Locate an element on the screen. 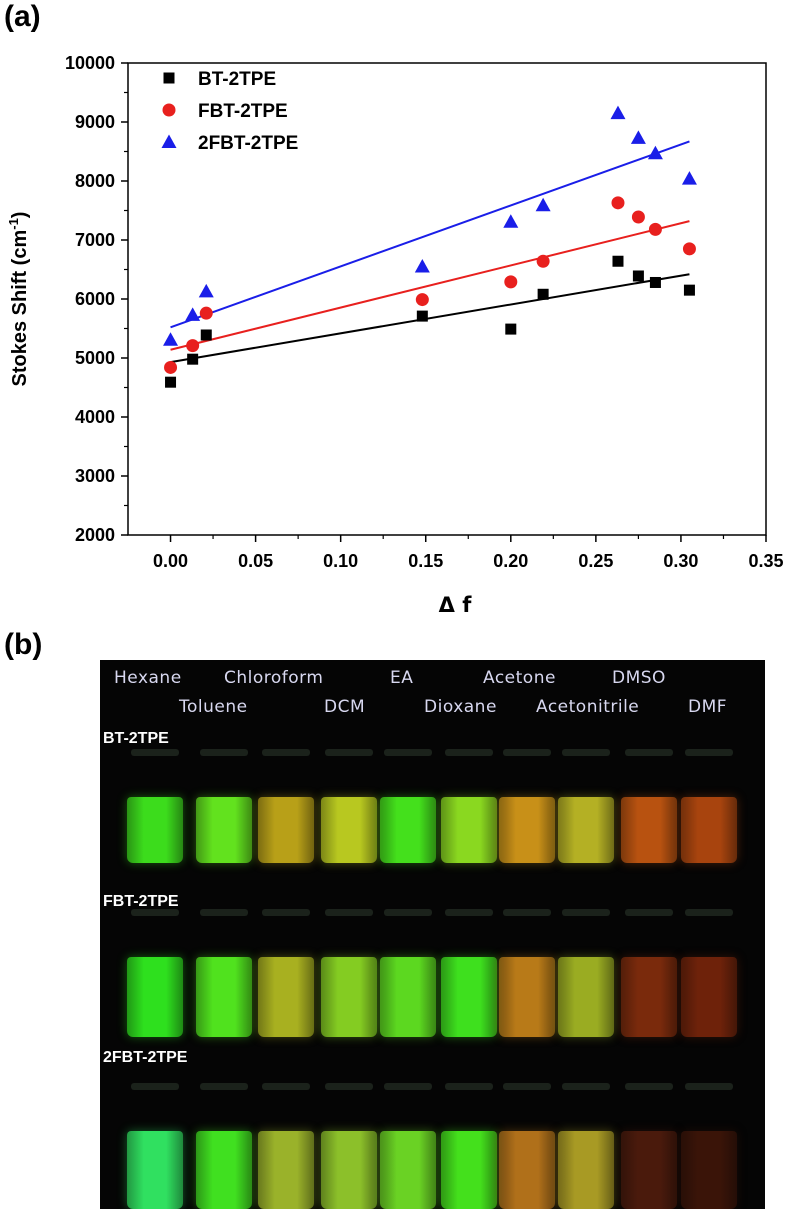 The image size is (791, 1209). solvent-label: Acetone is located at coordinates (519, 678).